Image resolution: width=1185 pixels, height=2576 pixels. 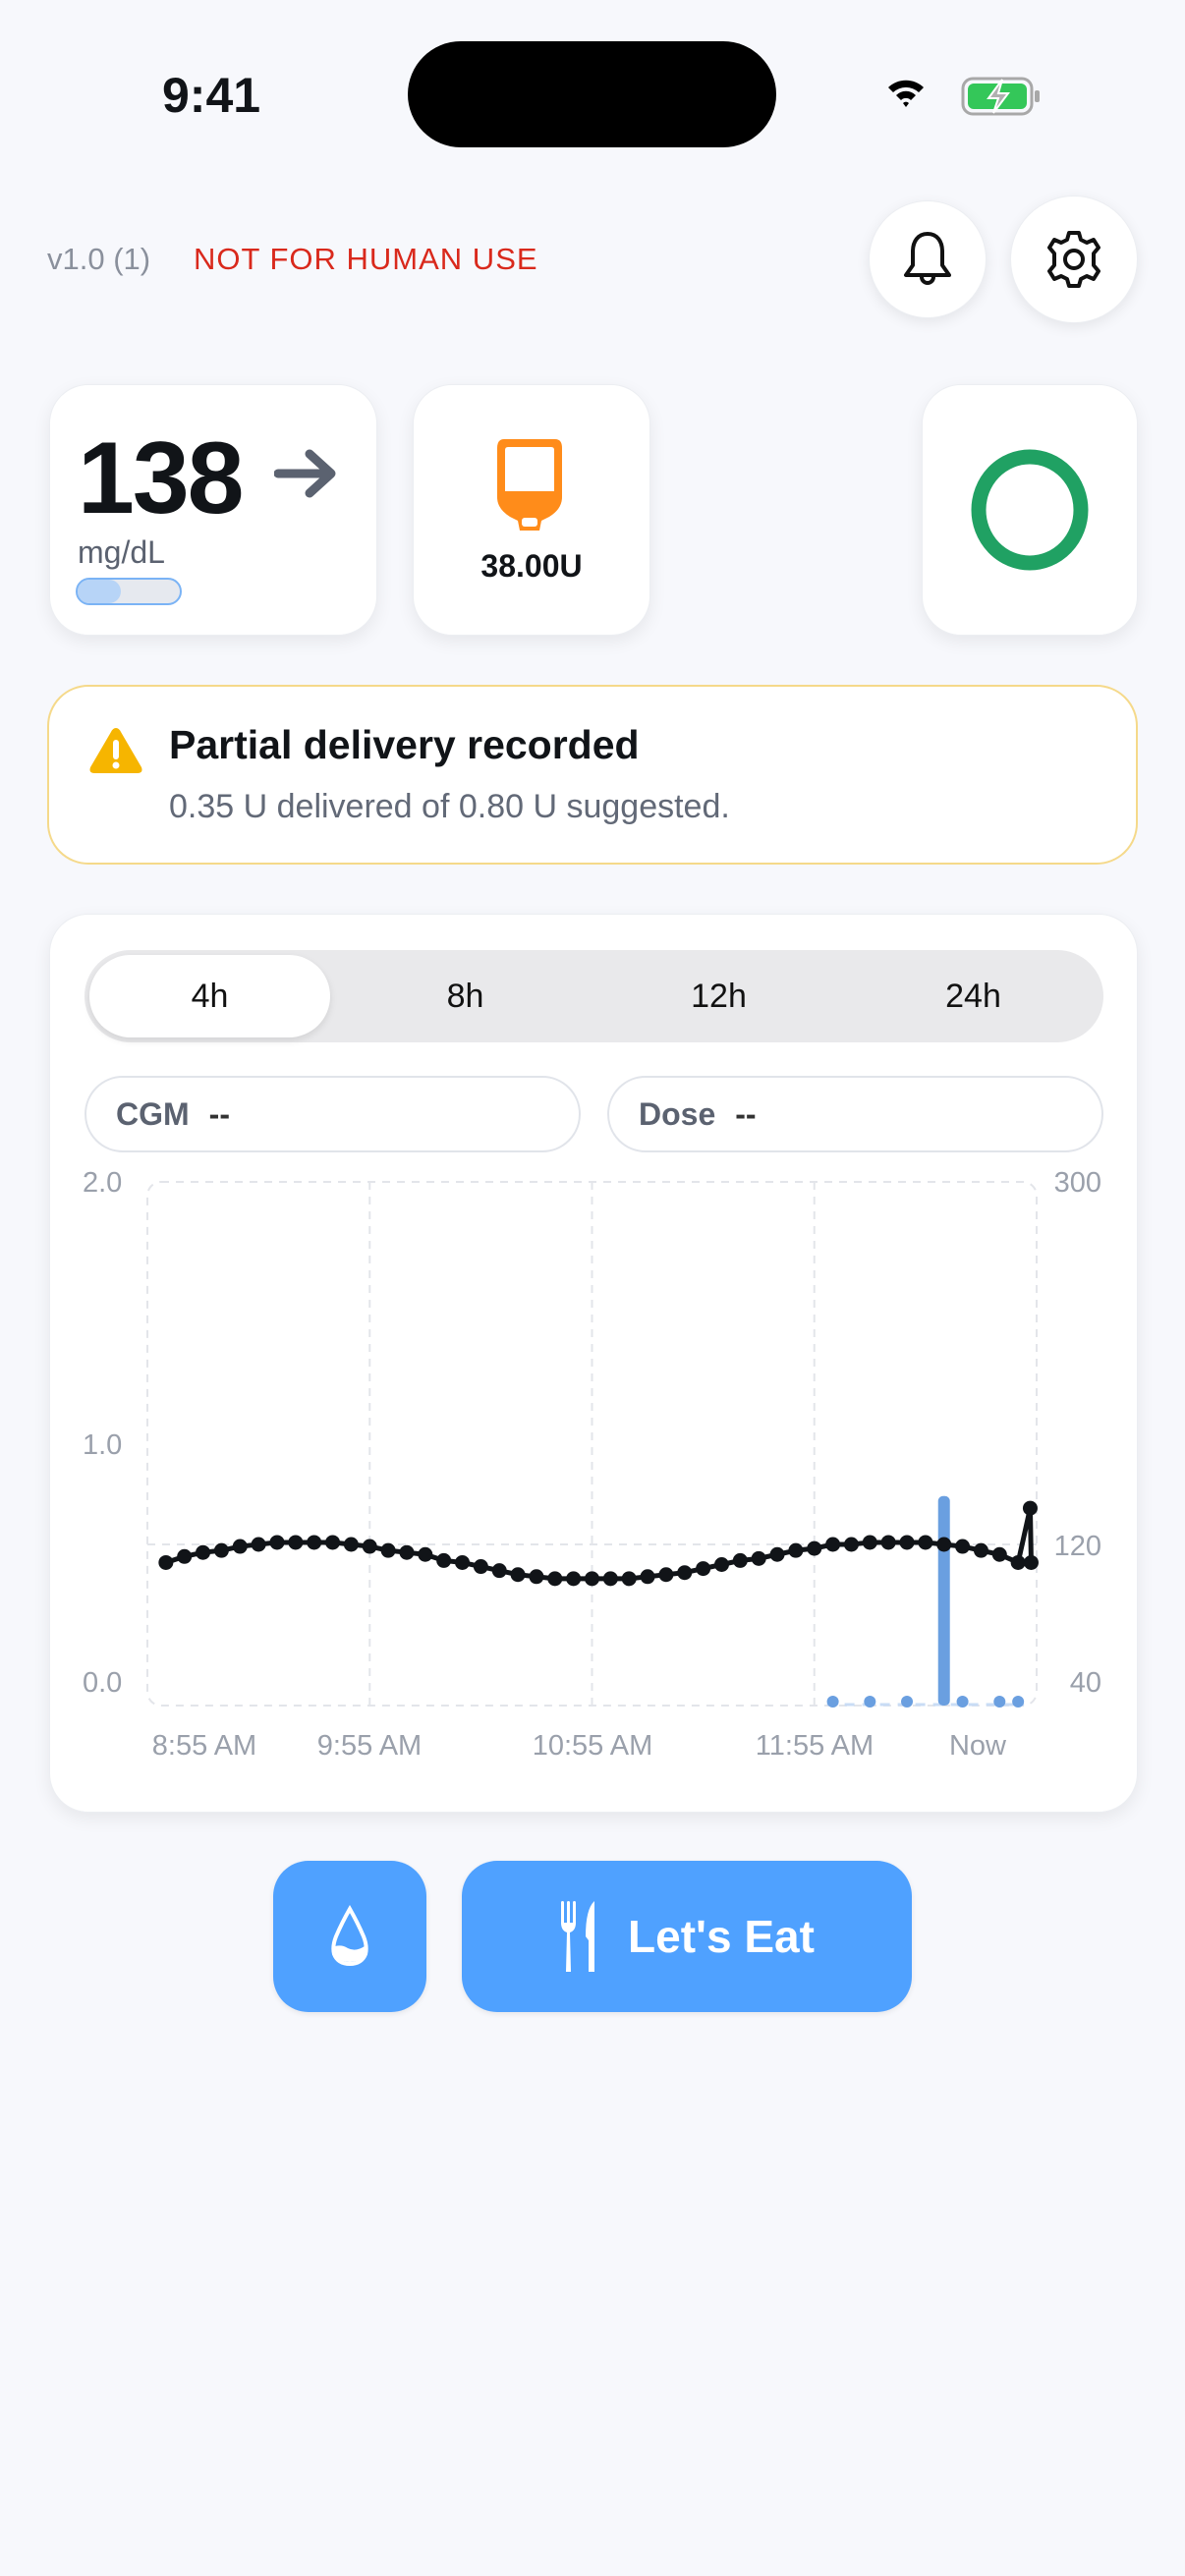 What do you see at coordinates (678, 1113) in the screenshot?
I see `dose-readout-label: Dose` at bounding box center [678, 1113].